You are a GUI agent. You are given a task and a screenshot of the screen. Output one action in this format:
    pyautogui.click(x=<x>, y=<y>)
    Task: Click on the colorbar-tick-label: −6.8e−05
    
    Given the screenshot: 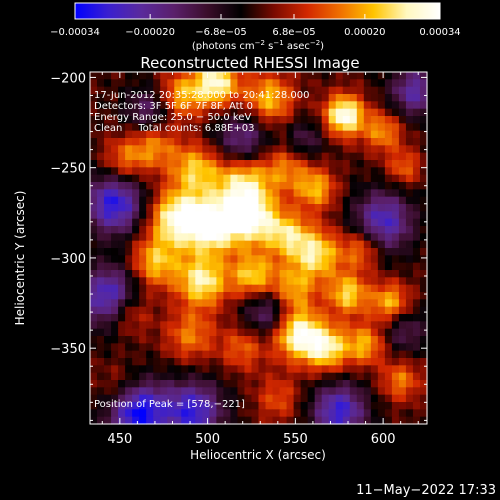 What is the action you would take?
    pyautogui.click(x=221, y=32)
    